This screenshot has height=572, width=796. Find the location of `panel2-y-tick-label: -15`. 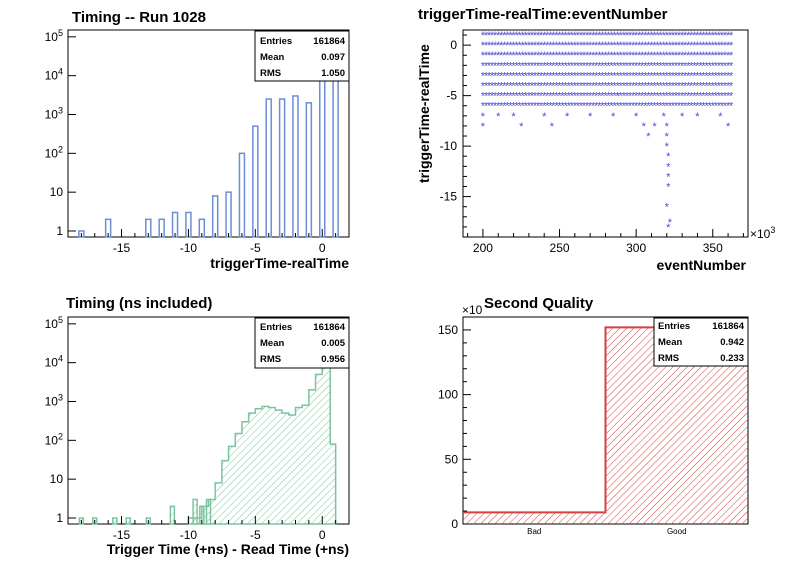

panel2-y-tick-label: -15 is located at coordinates (449, 197).